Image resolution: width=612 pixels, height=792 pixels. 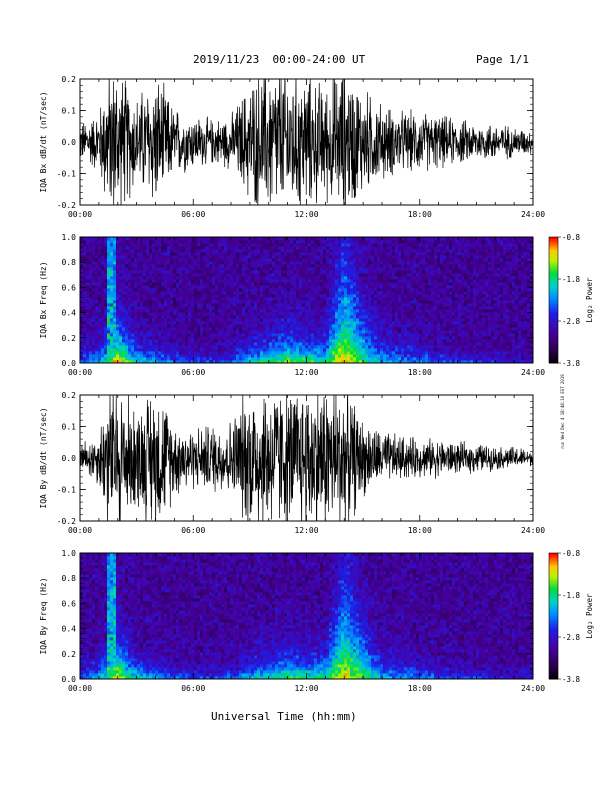 What do you see at coordinates (69, 262) in the screenshot?
I see `bx-spectrogram-y-tick-label: 0.8` at bounding box center [69, 262].